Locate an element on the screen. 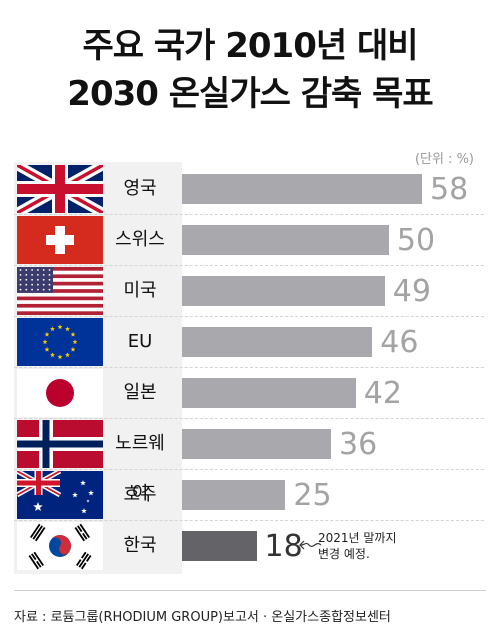 This screenshot has height=637, width=500. value-label: 36 is located at coordinates (358, 444).